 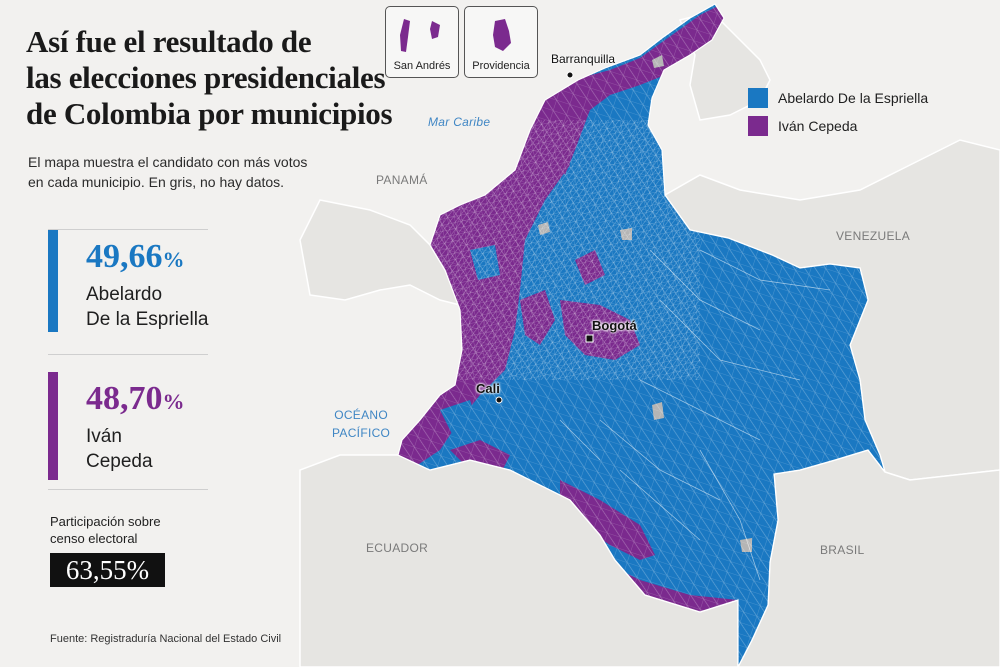 I want to click on inset-label: Providencia, so click(x=501, y=66).